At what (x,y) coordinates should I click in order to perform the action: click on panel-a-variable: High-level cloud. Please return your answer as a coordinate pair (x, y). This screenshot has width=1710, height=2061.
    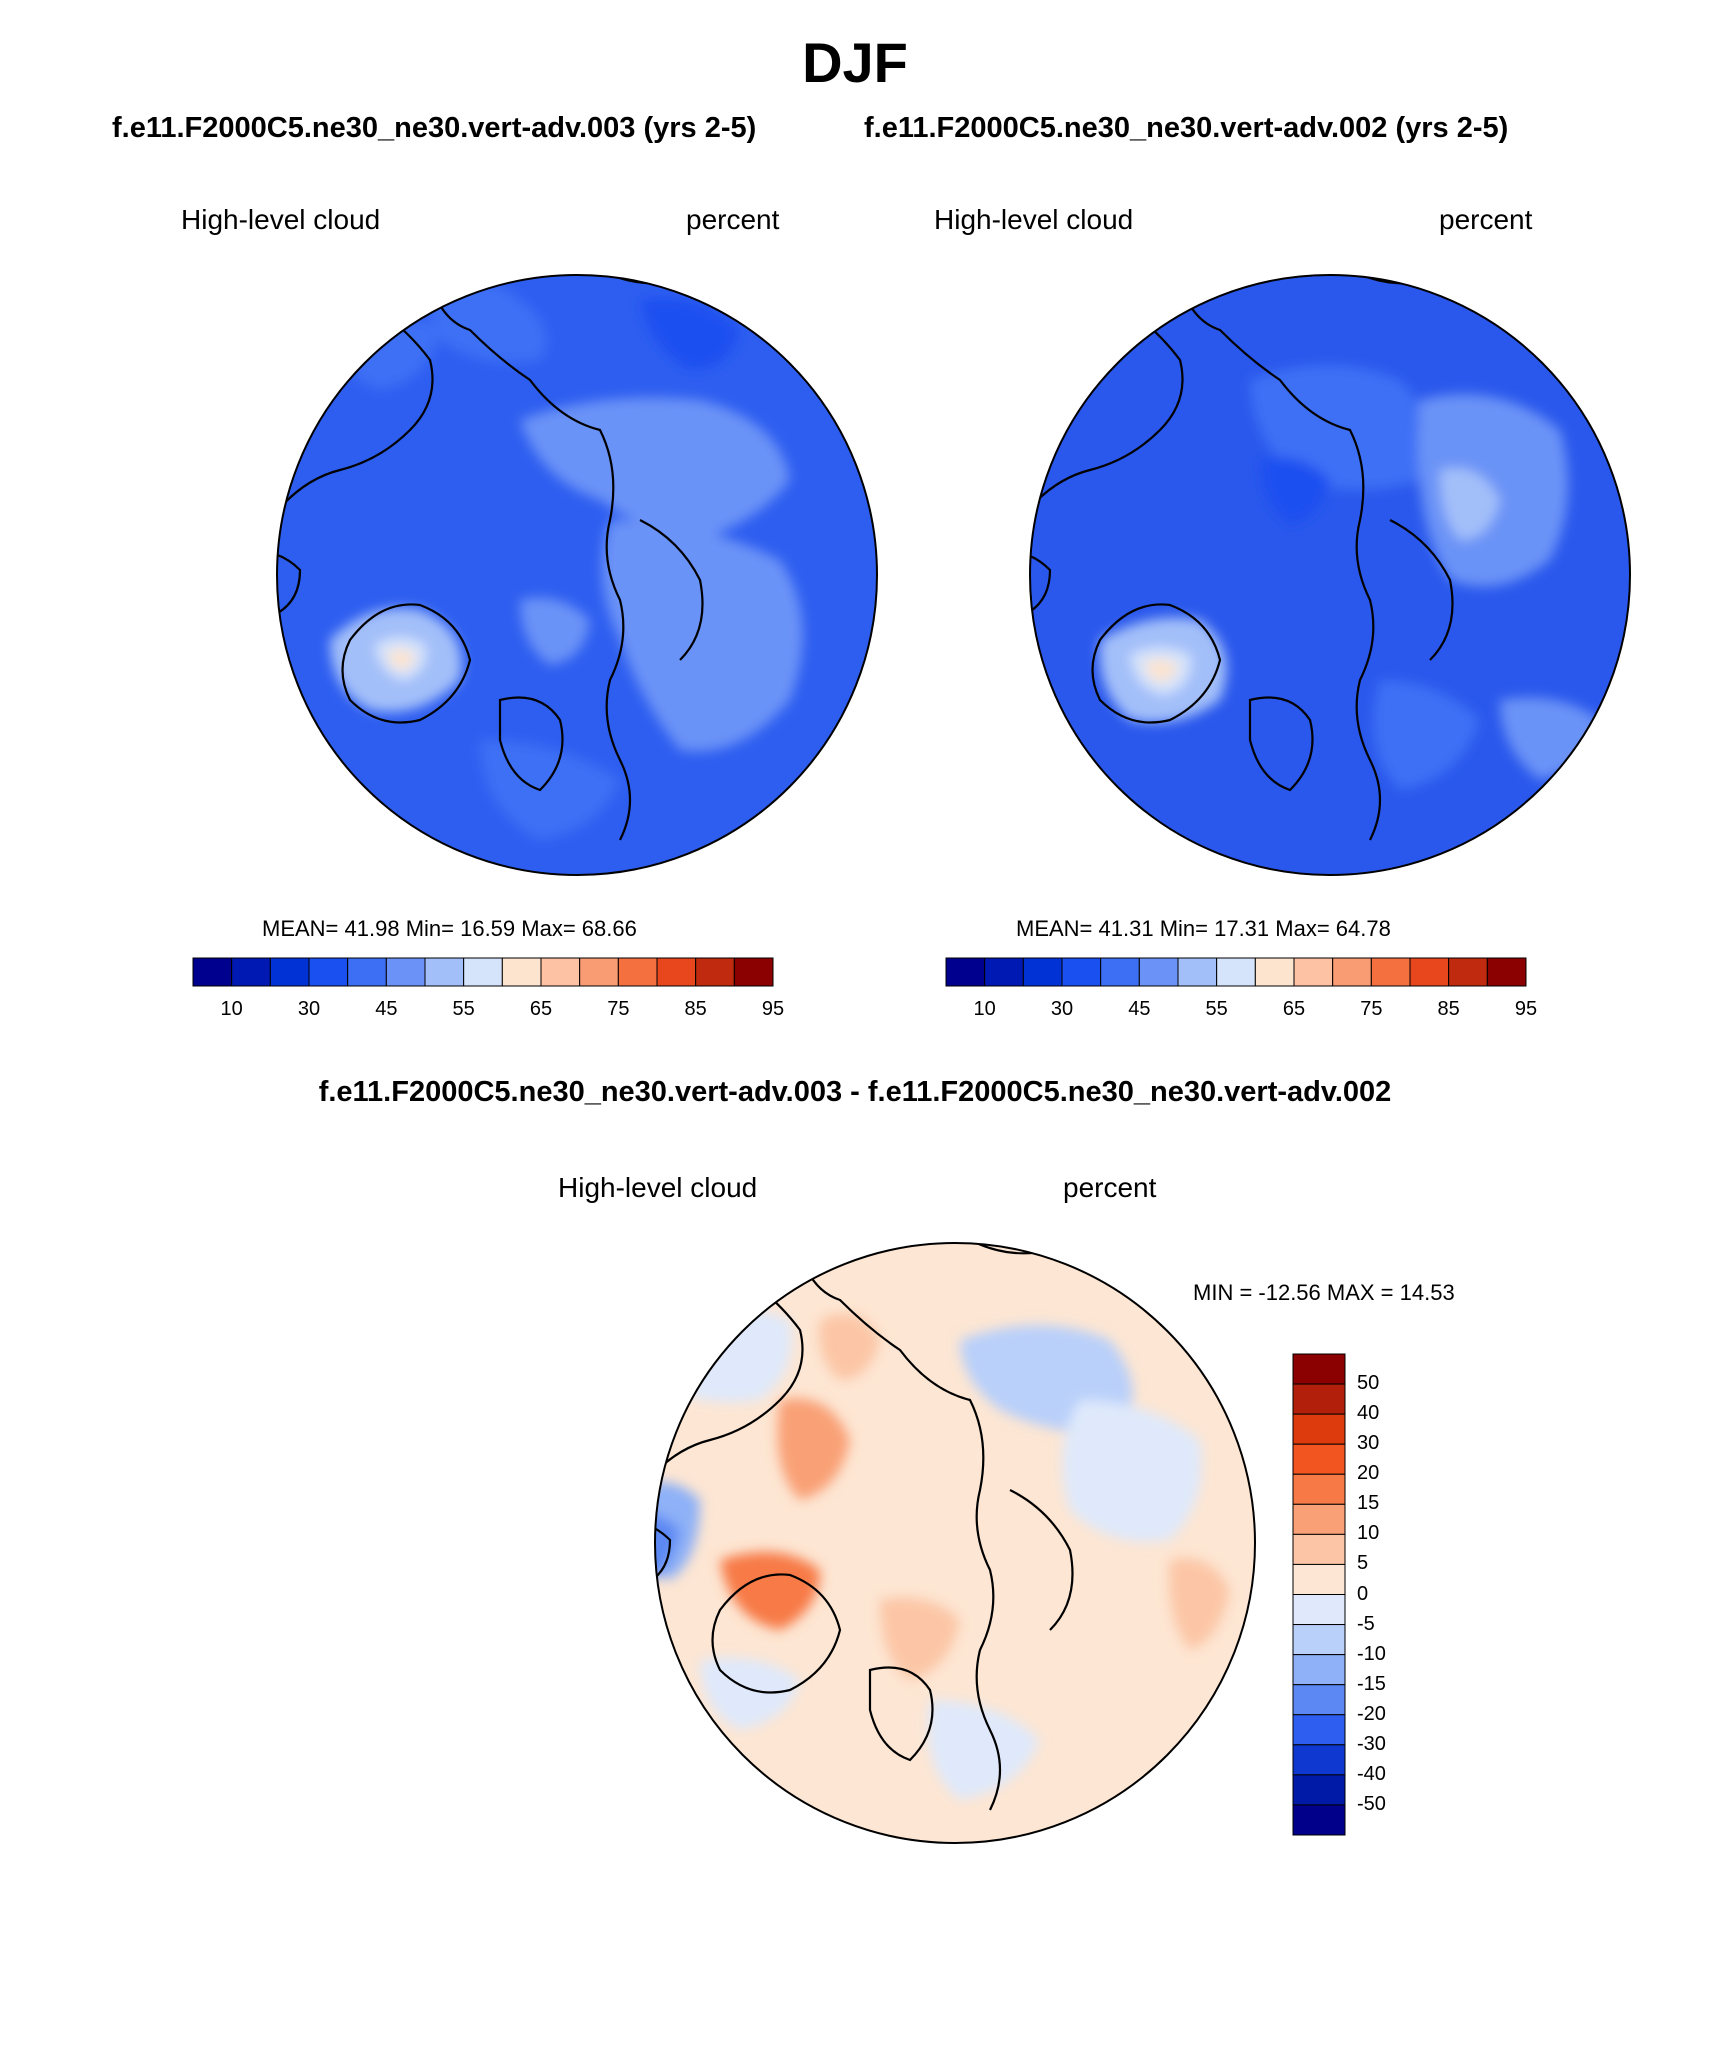
    Looking at the image, I should click on (281, 219).